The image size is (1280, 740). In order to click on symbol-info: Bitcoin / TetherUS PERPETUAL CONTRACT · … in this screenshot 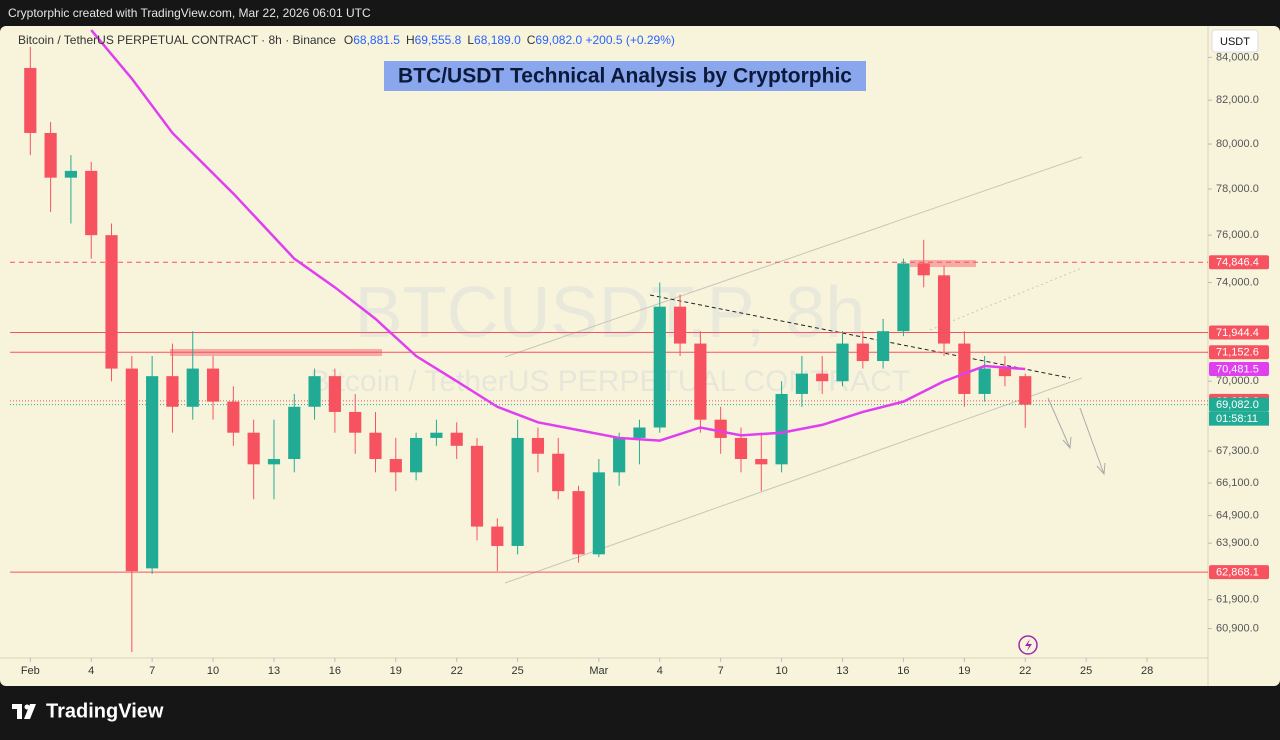, I will do `click(346, 40)`.